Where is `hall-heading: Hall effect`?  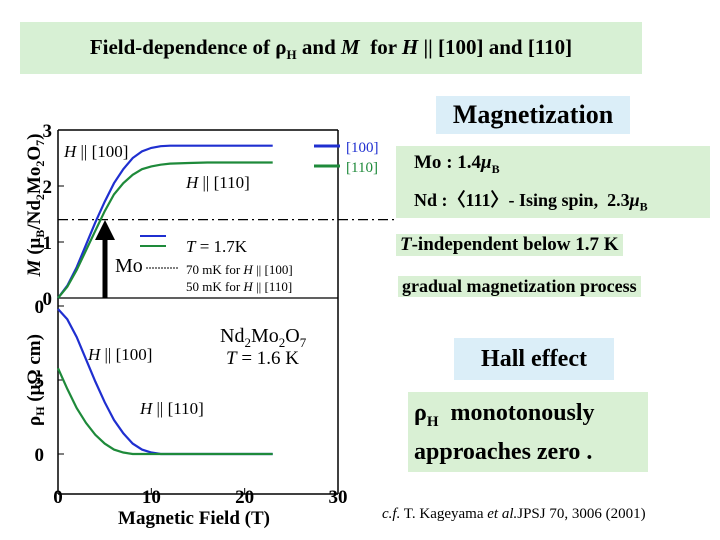 hall-heading: Hall effect is located at coordinates (534, 359).